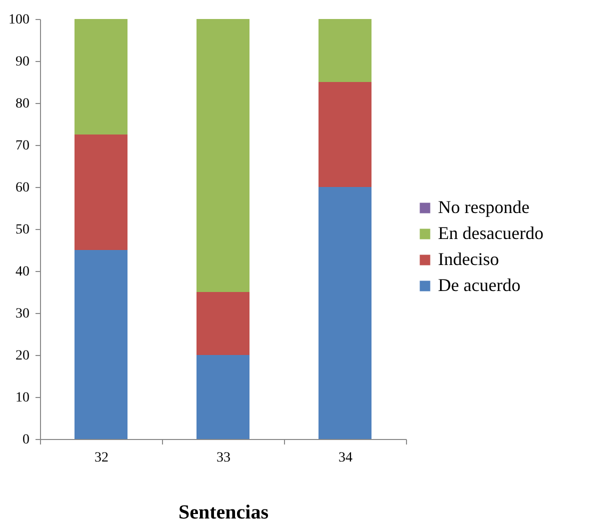 The width and height of the screenshot is (589, 529). Describe the element at coordinates (23, 314) in the screenshot. I see `y-tick-label: 30` at that location.